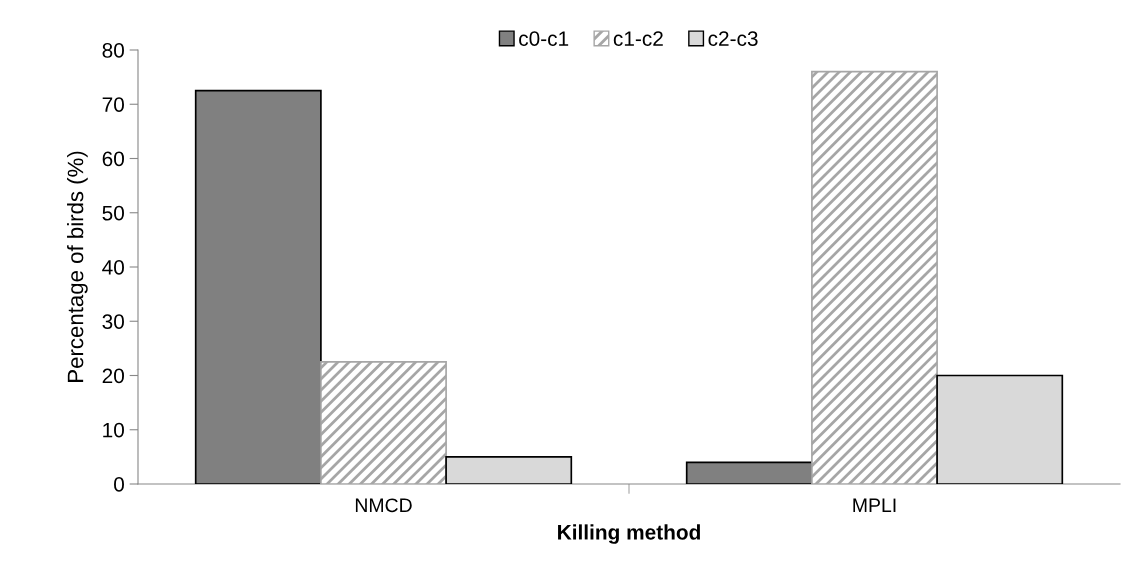 This screenshot has height=575, width=1141. I want to click on x-tick-label: NMCD, so click(383, 505).